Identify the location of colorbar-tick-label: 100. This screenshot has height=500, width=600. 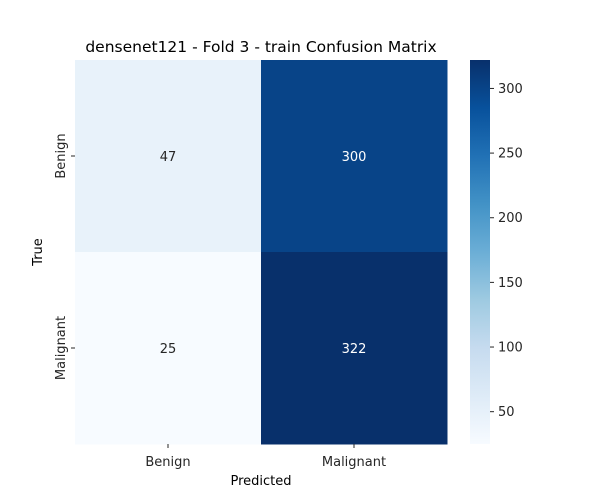
(510, 348).